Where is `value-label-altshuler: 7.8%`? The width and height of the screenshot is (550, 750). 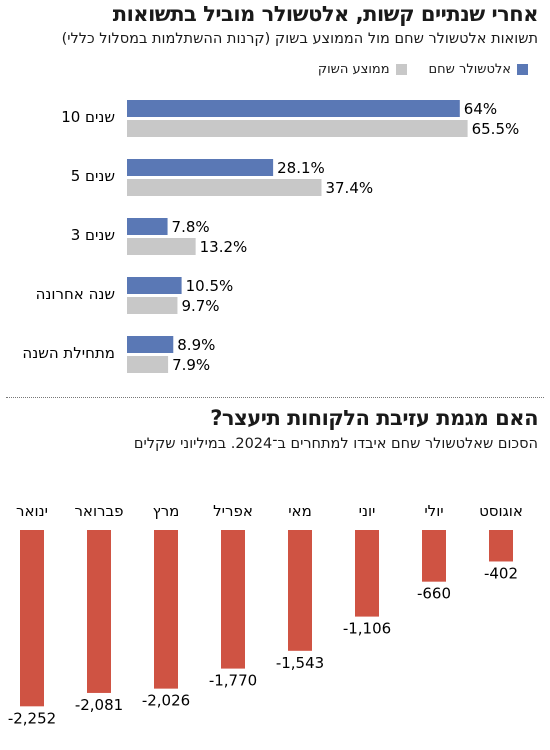
value-label-altshuler: 7.8% is located at coordinates (191, 227).